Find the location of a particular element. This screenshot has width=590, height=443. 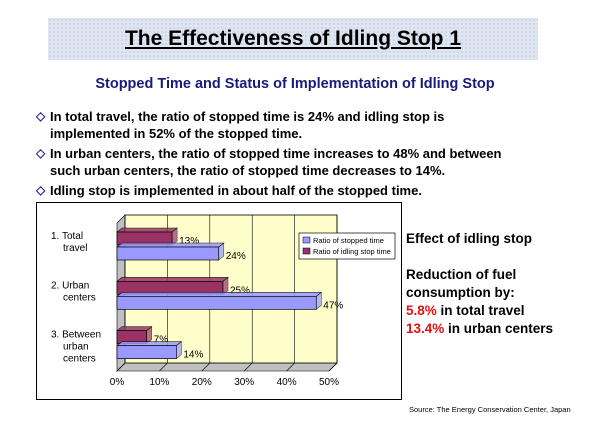

title-banner: The Effectiveness of Idling Stop 1 is located at coordinates (293, 39).